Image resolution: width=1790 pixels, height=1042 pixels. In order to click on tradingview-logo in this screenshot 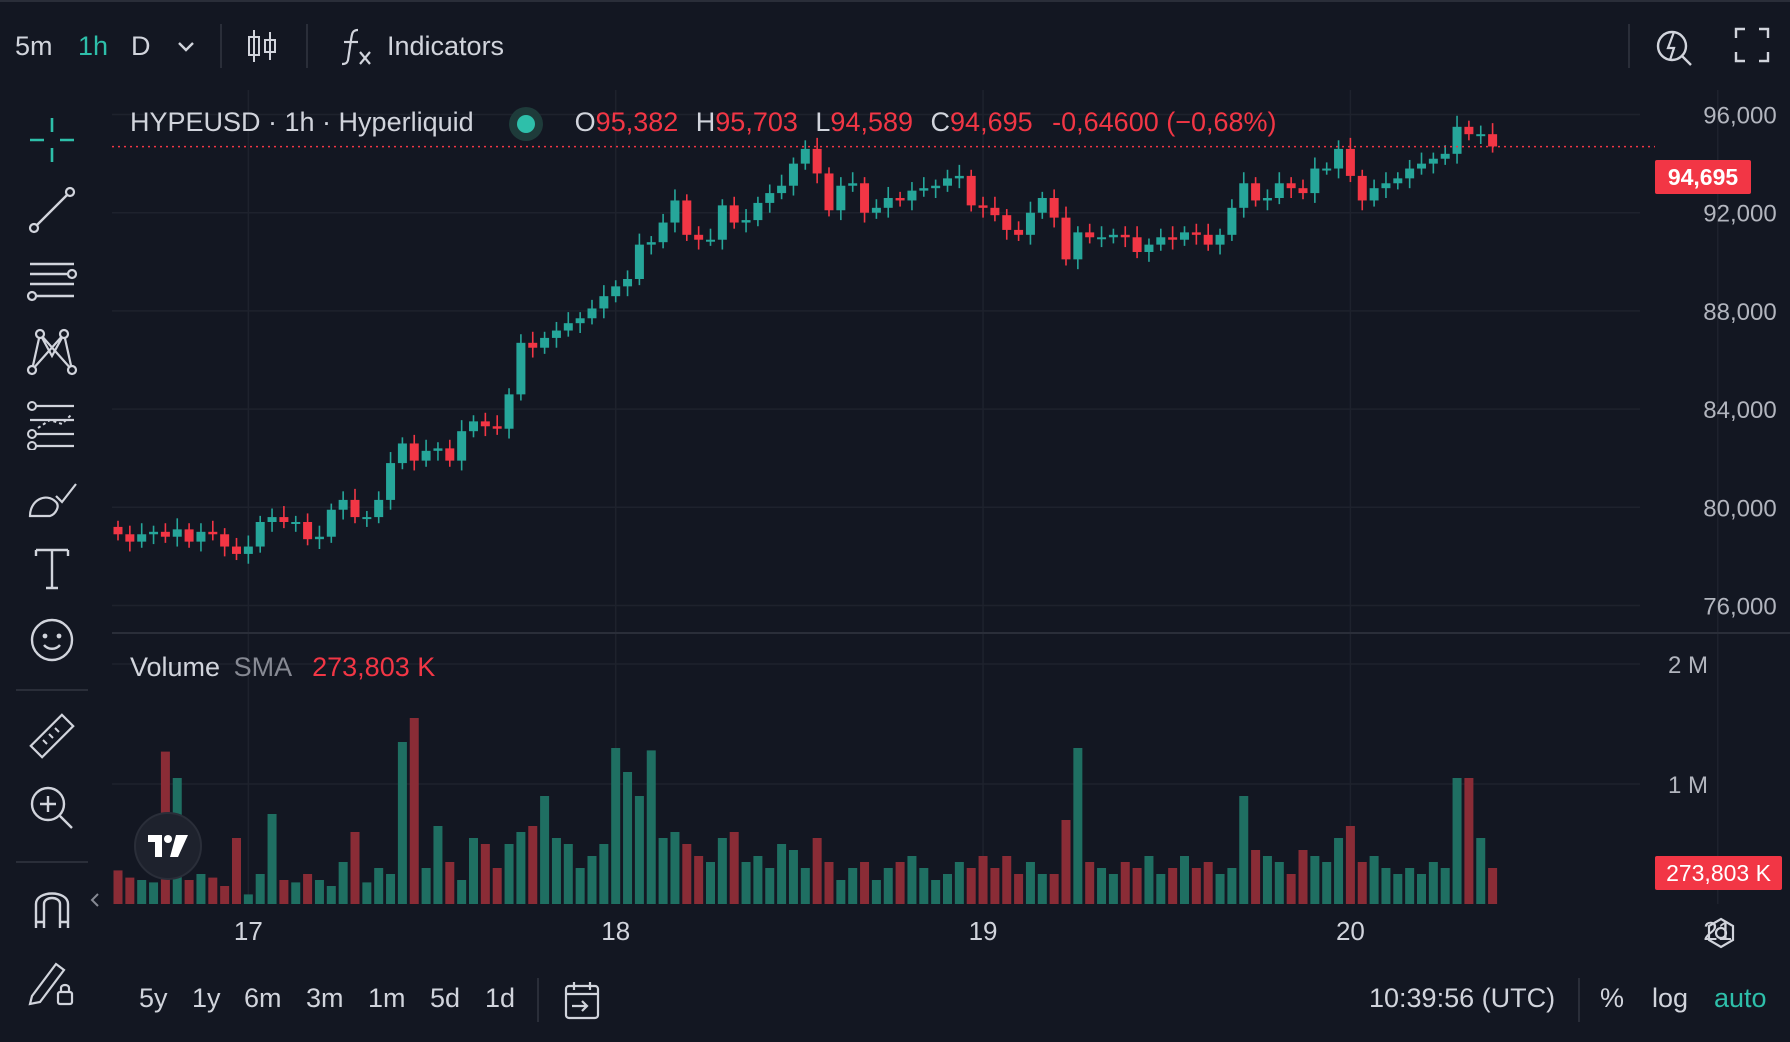, I will do `click(168, 846)`.